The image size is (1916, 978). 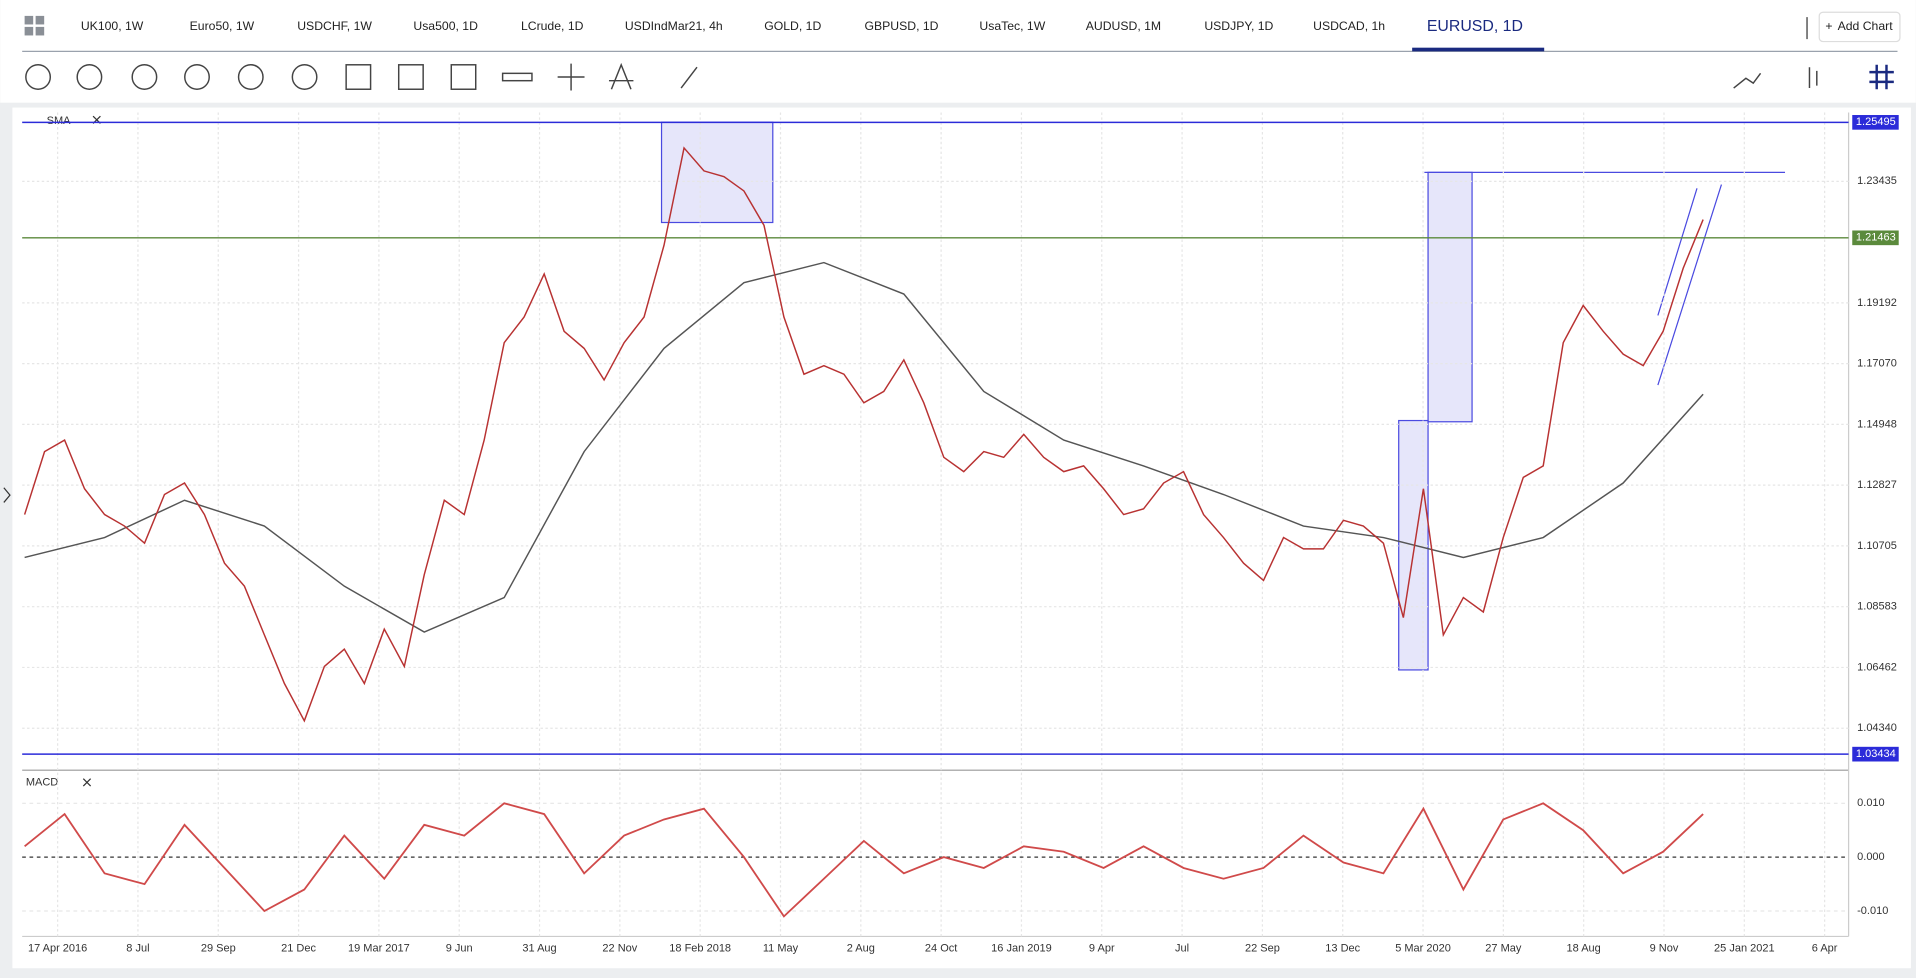 I want to click on x-tick-label: 9 Apr, so click(x=1102, y=949).